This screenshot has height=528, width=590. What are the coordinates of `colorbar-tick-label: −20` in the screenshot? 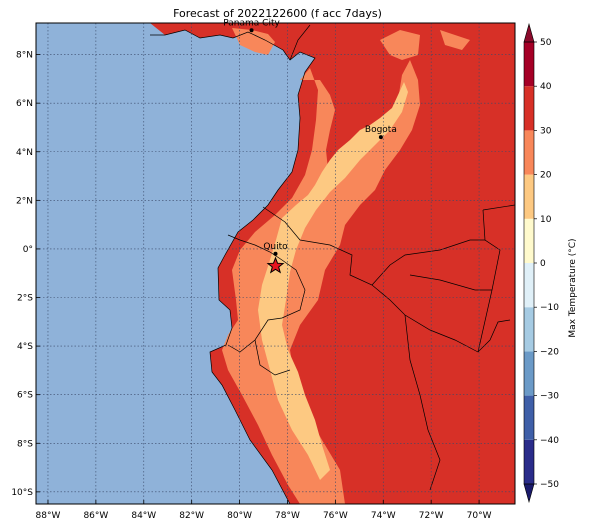 It's located at (549, 352).